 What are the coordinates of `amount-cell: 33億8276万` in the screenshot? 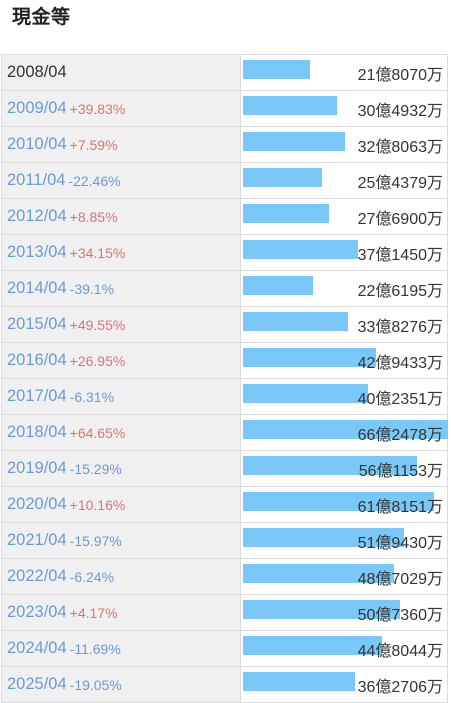 It's located at (345, 324).